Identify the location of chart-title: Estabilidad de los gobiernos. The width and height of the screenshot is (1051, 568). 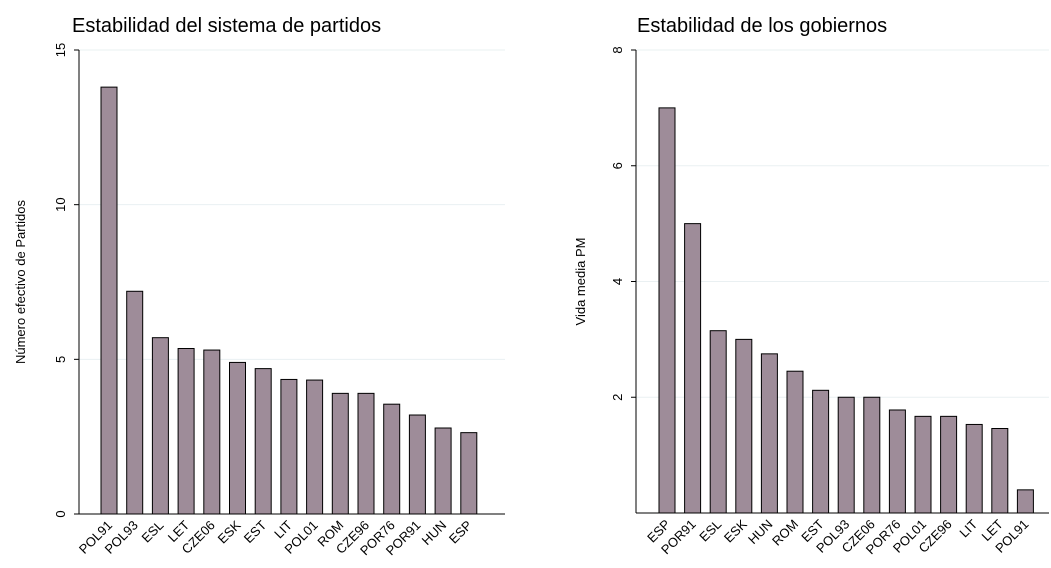
(762, 26).